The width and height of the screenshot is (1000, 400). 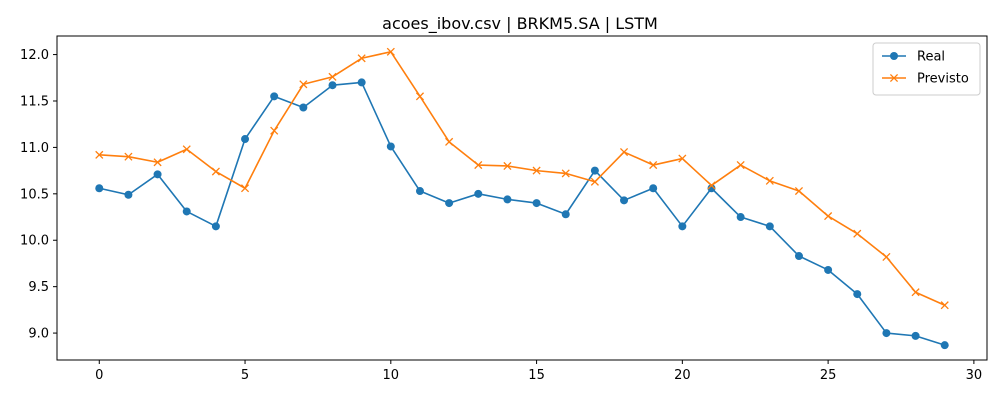 What do you see at coordinates (38, 287) in the screenshot?
I see `y-tick-label: 9.5` at bounding box center [38, 287].